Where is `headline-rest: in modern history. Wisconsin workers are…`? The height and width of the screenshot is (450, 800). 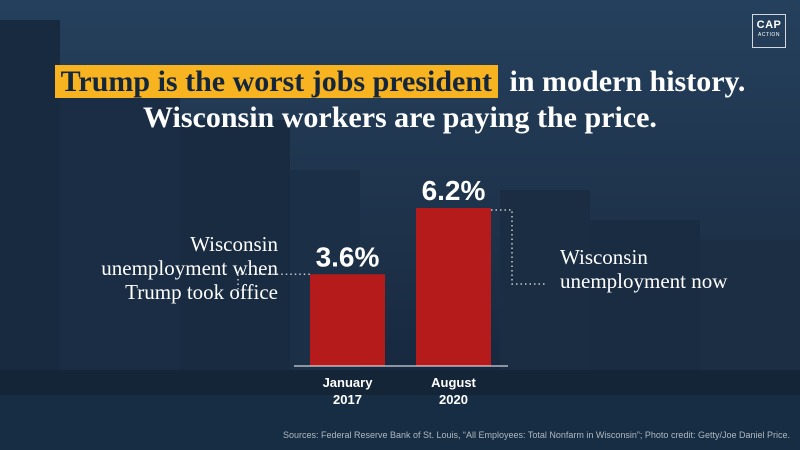 headline-rest: in modern history. Wisconsin workers are… is located at coordinates (444, 99).